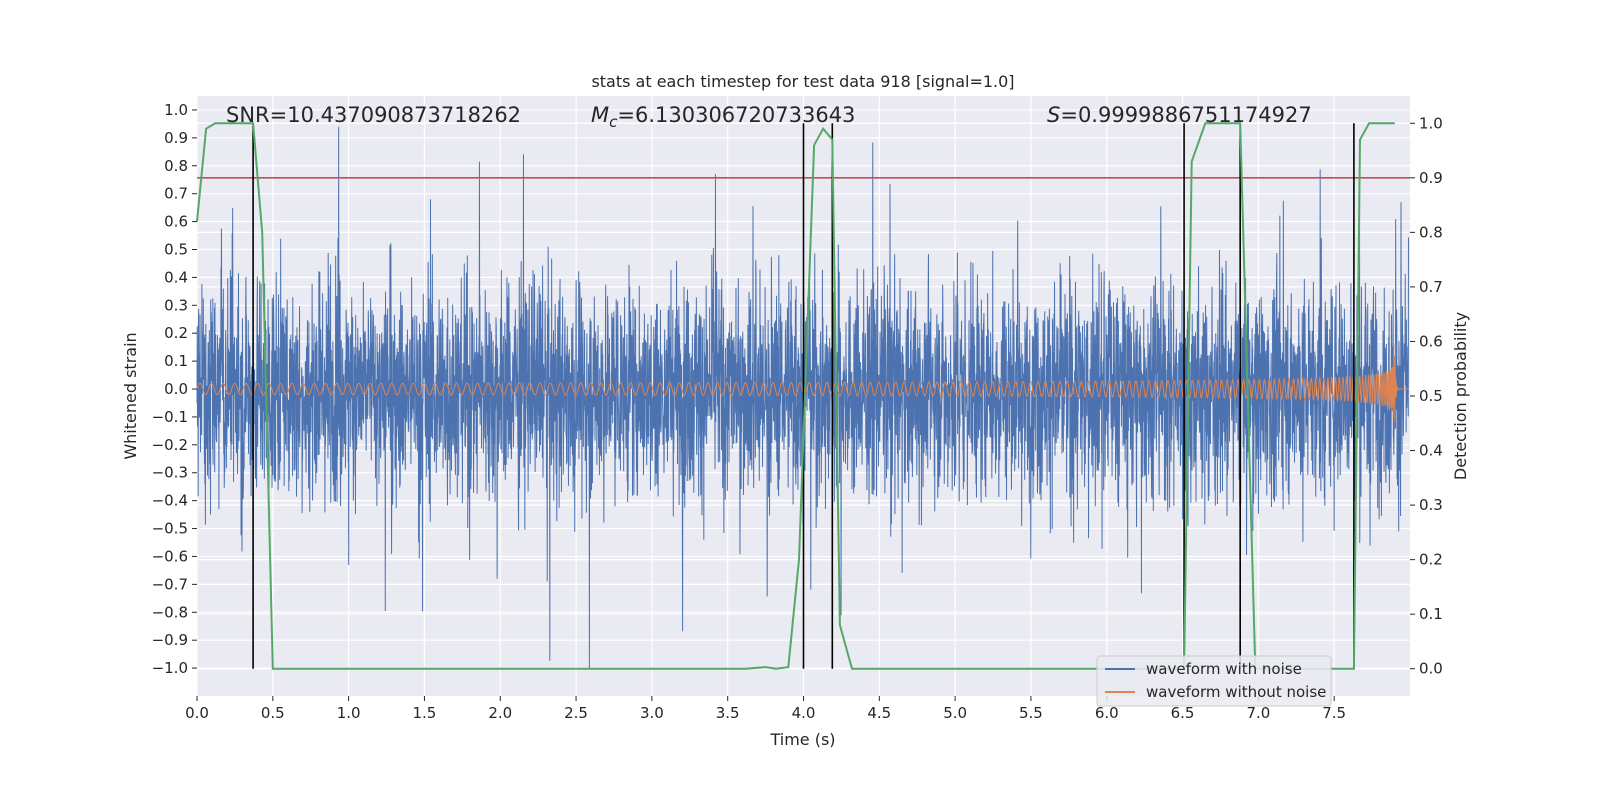 The width and height of the screenshot is (1600, 800). What do you see at coordinates (176, 110) in the screenshot?
I see `y-tick-label: 1.0` at bounding box center [176, 110].